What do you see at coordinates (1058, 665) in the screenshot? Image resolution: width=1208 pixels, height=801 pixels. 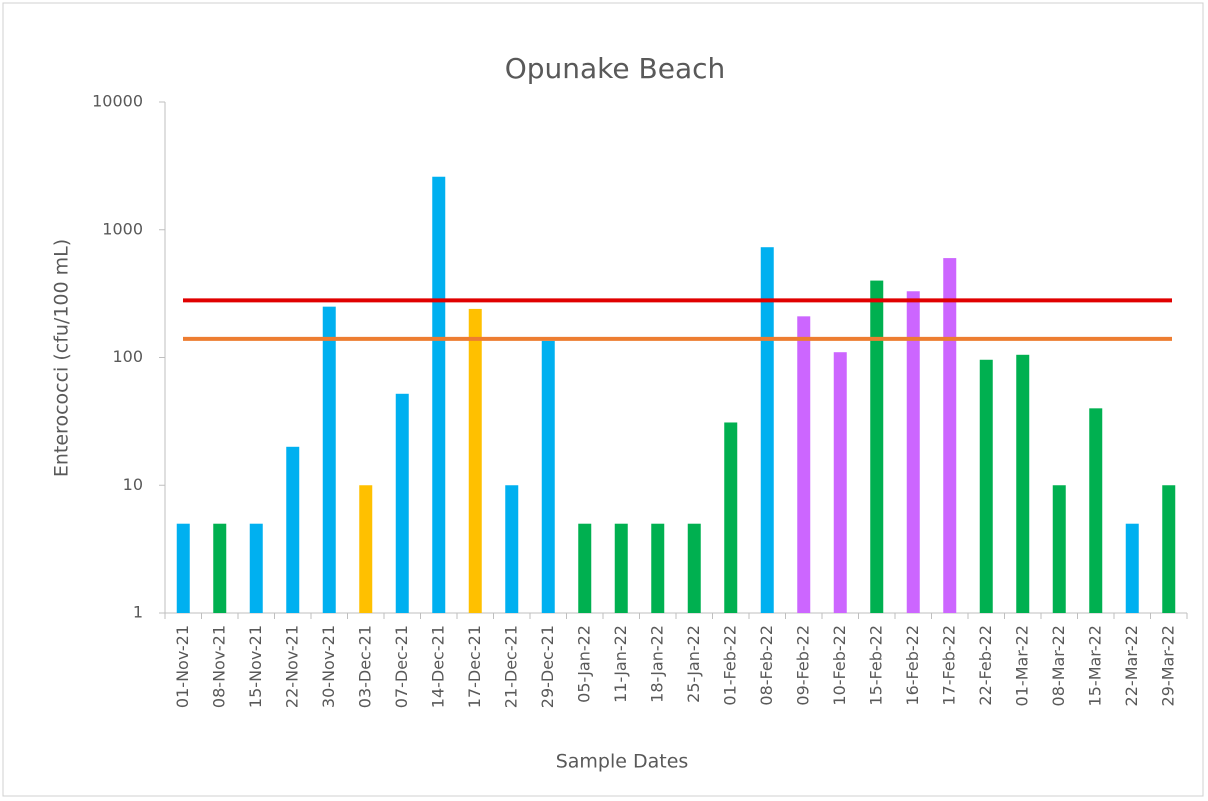 I see `x-tick-label: 08-Mar-22` at bounding box center [1058, 665].